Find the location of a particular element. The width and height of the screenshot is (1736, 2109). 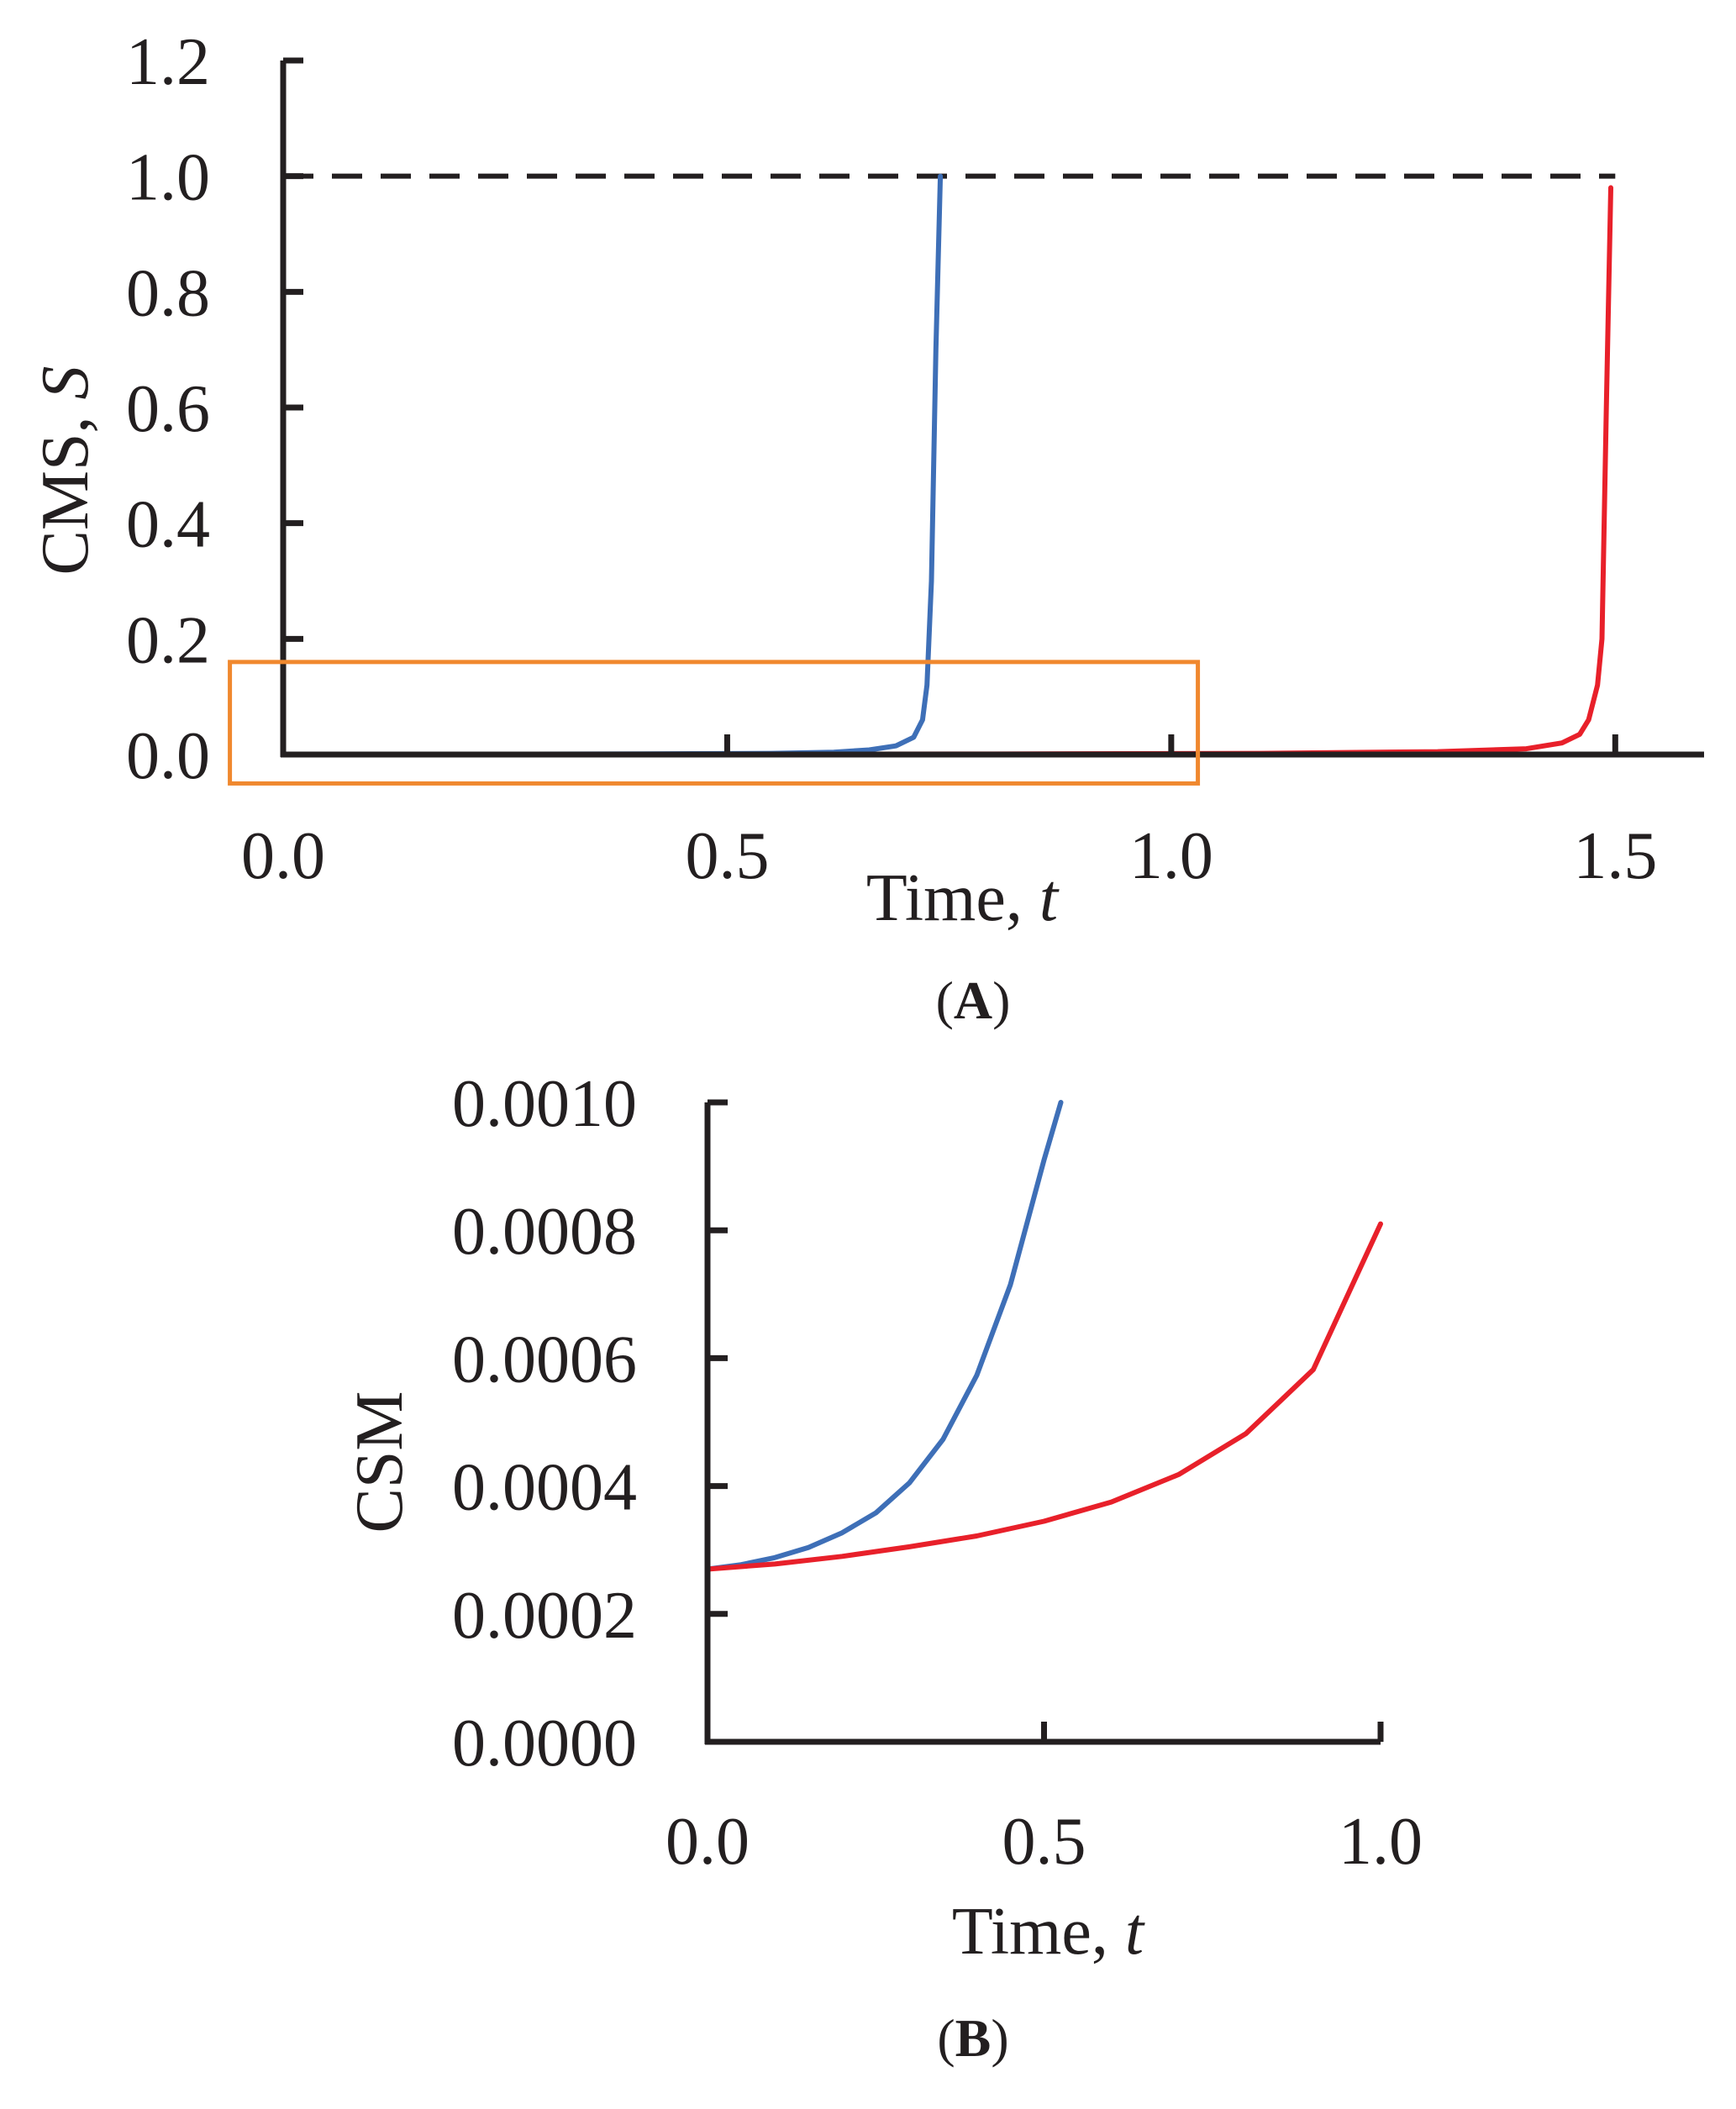

panel-b-y-tick-label: 0.0008 is located at coordinates (544, 1232).